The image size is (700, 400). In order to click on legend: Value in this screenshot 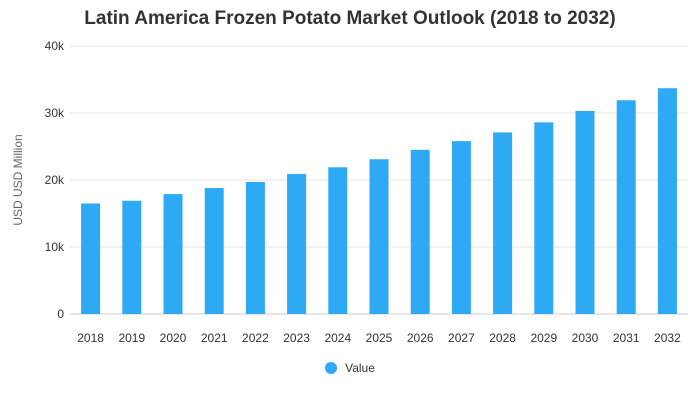, I will do `click(350, 368)`.